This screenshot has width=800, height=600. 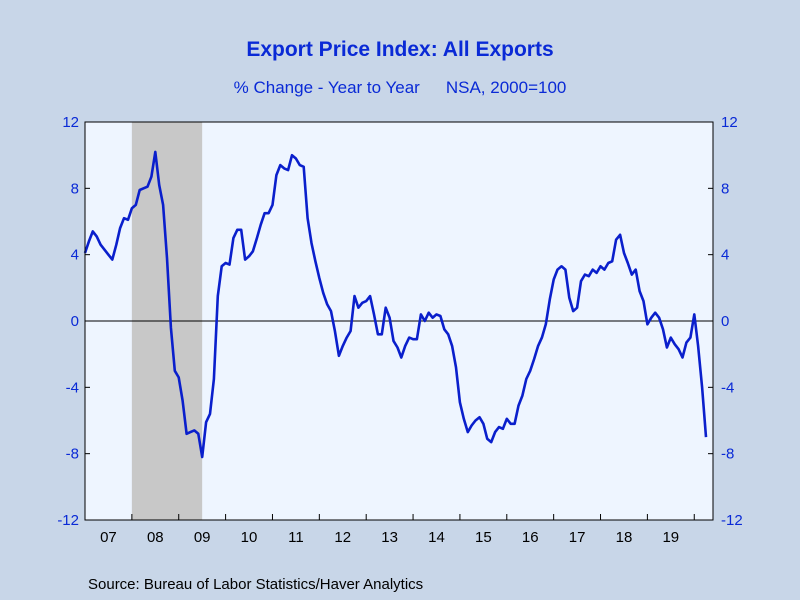 I want to click on y-tick-label-right: -8, so click(x=727, y=454).